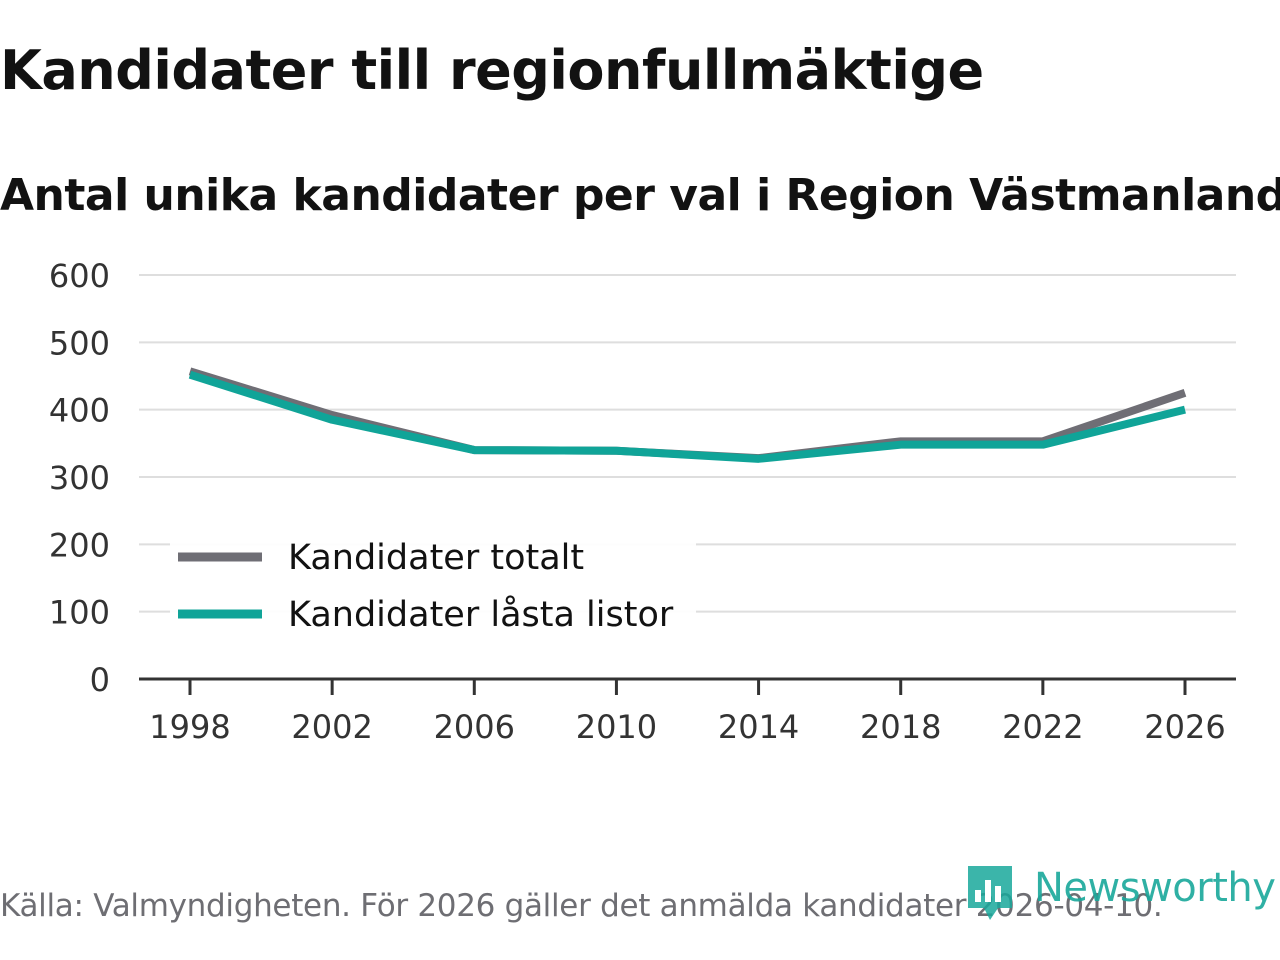 This screenshot has height=960, width=1280. I want to click on legend-label: Kandidater låsta listor, so click(481, 614).